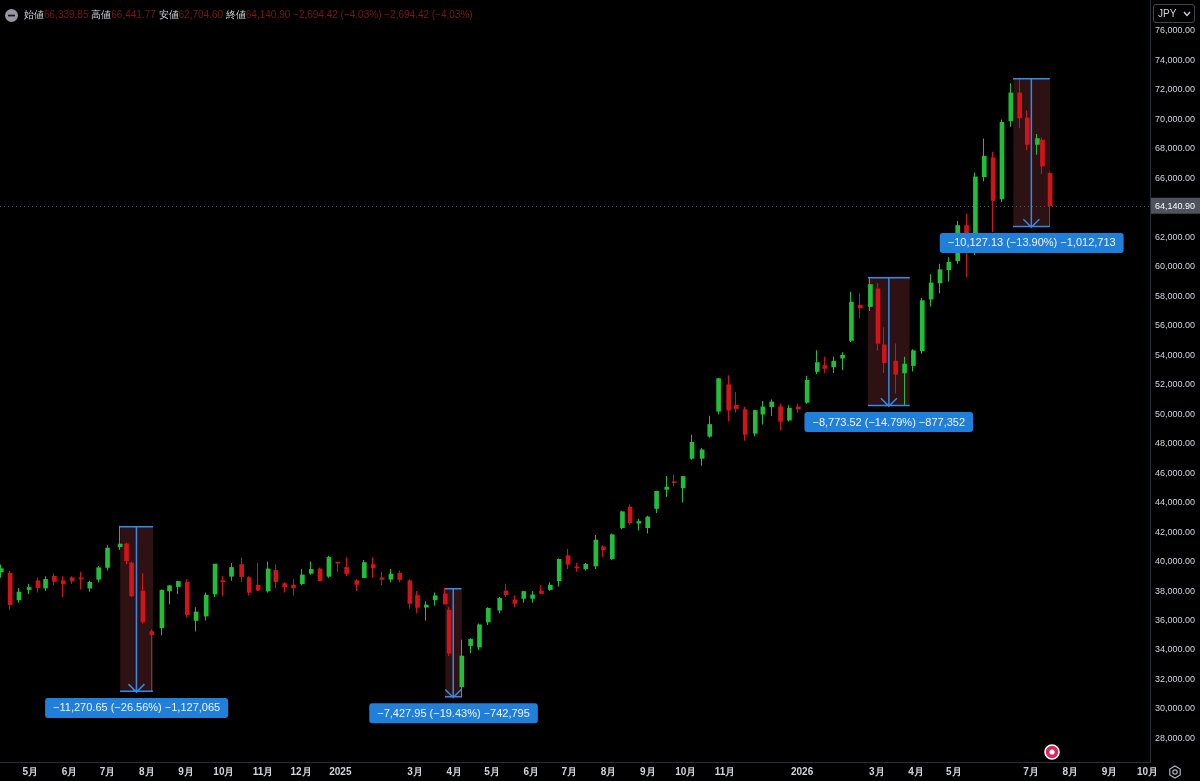  I want to click on y-tick-label: 54,000.00, so click(1175, 354).